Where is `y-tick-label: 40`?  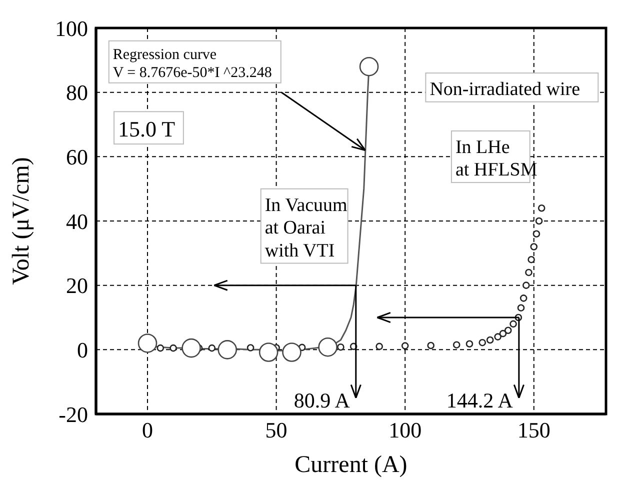 y-tick-label: 40 is located at coordinates (77, 221).